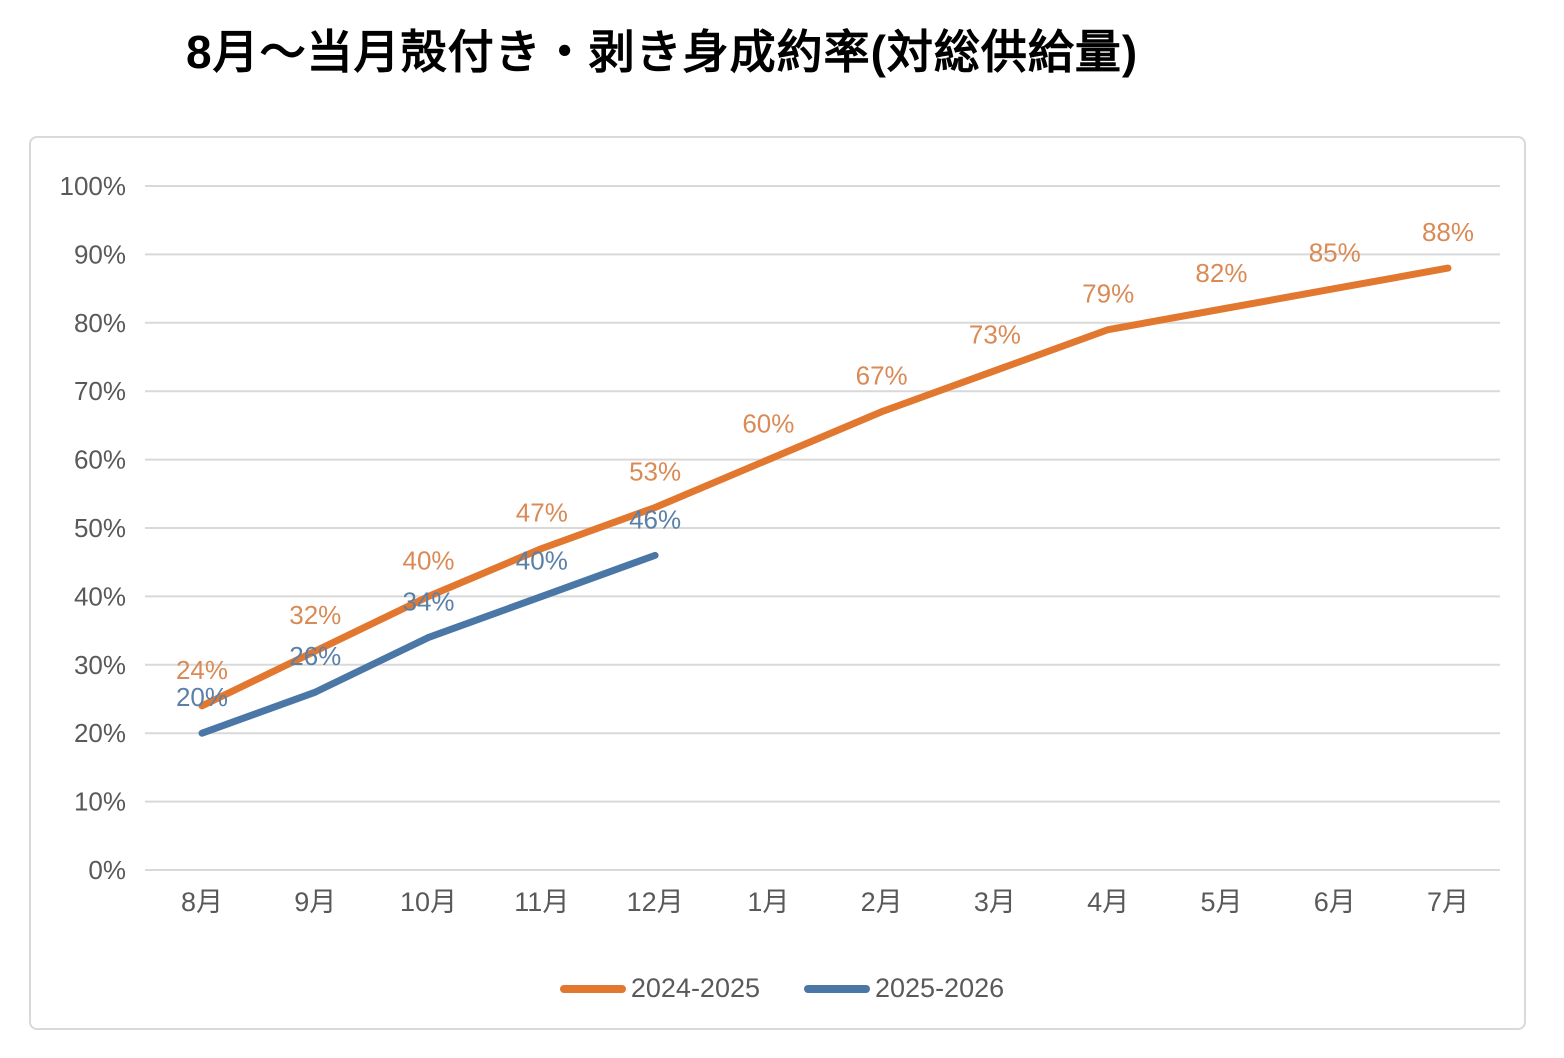 This screenshot has width=1564, height=1058. What do you see at coordinates (100, 596) in the screenshot?
I see `y-tick-label: 40%` at bounding box center [100, 596].